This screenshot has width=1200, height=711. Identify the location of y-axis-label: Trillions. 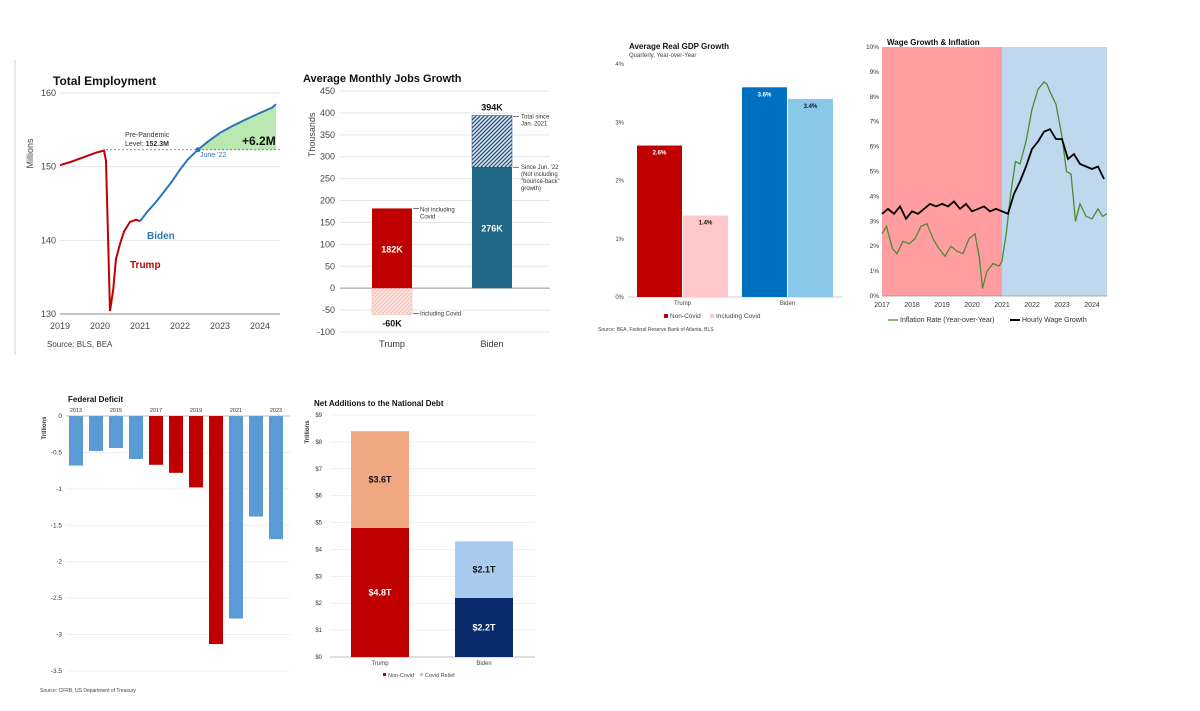
(45, 428).